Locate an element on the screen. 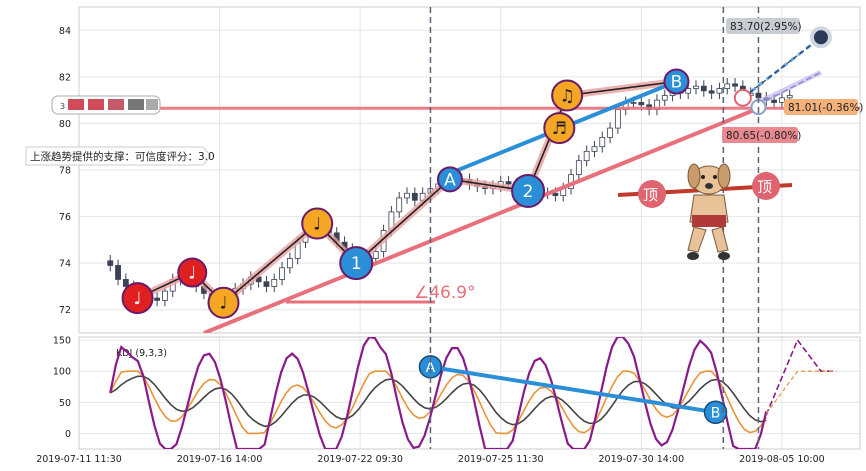 This screenshot has height=471, width=866. current-price-badge: 81.01(-0.36%) is located at coordinates (823, 107).